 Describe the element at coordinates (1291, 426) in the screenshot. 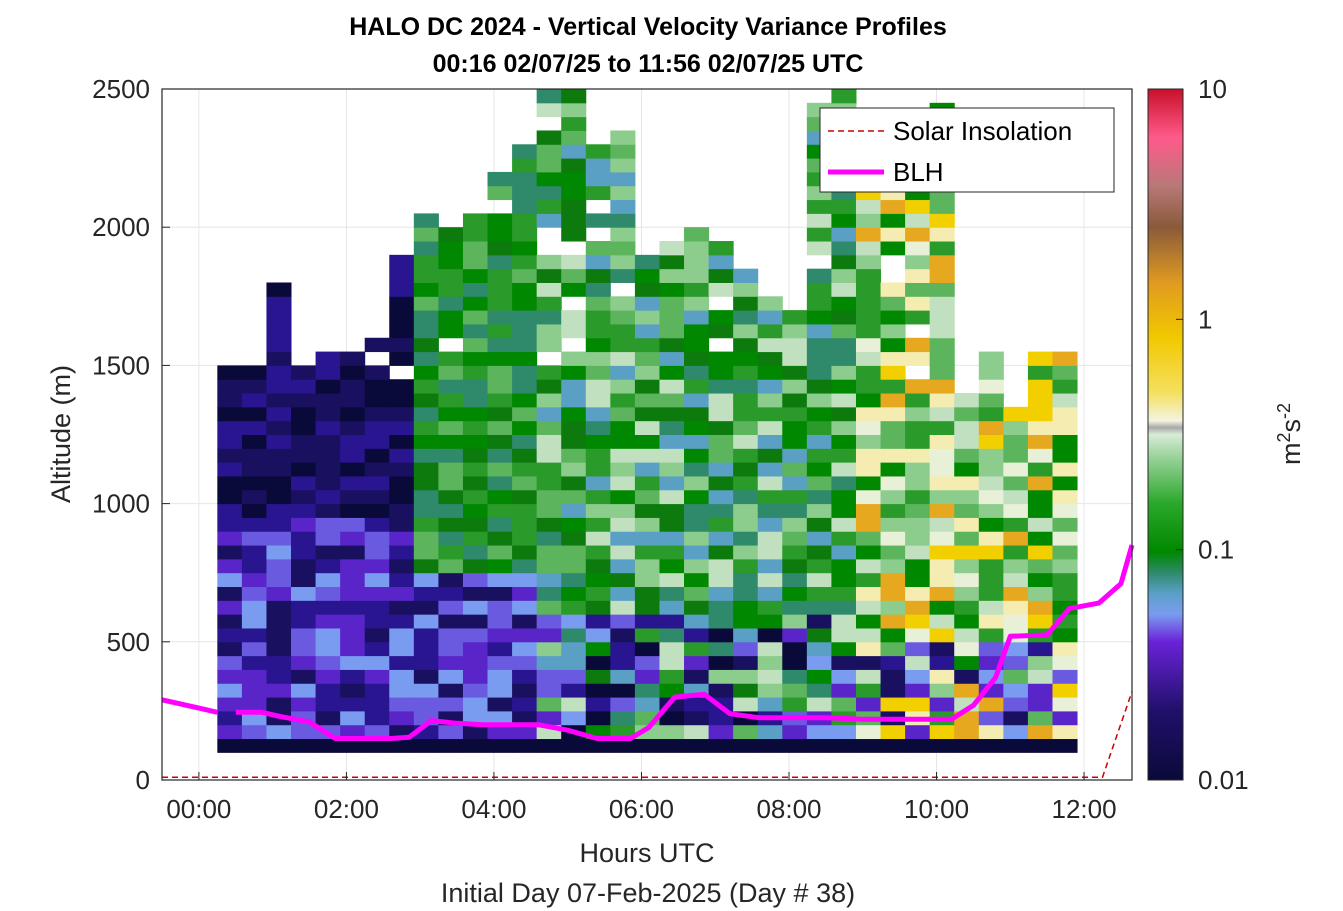

I see `colorbar-label-mid: s` at that location.